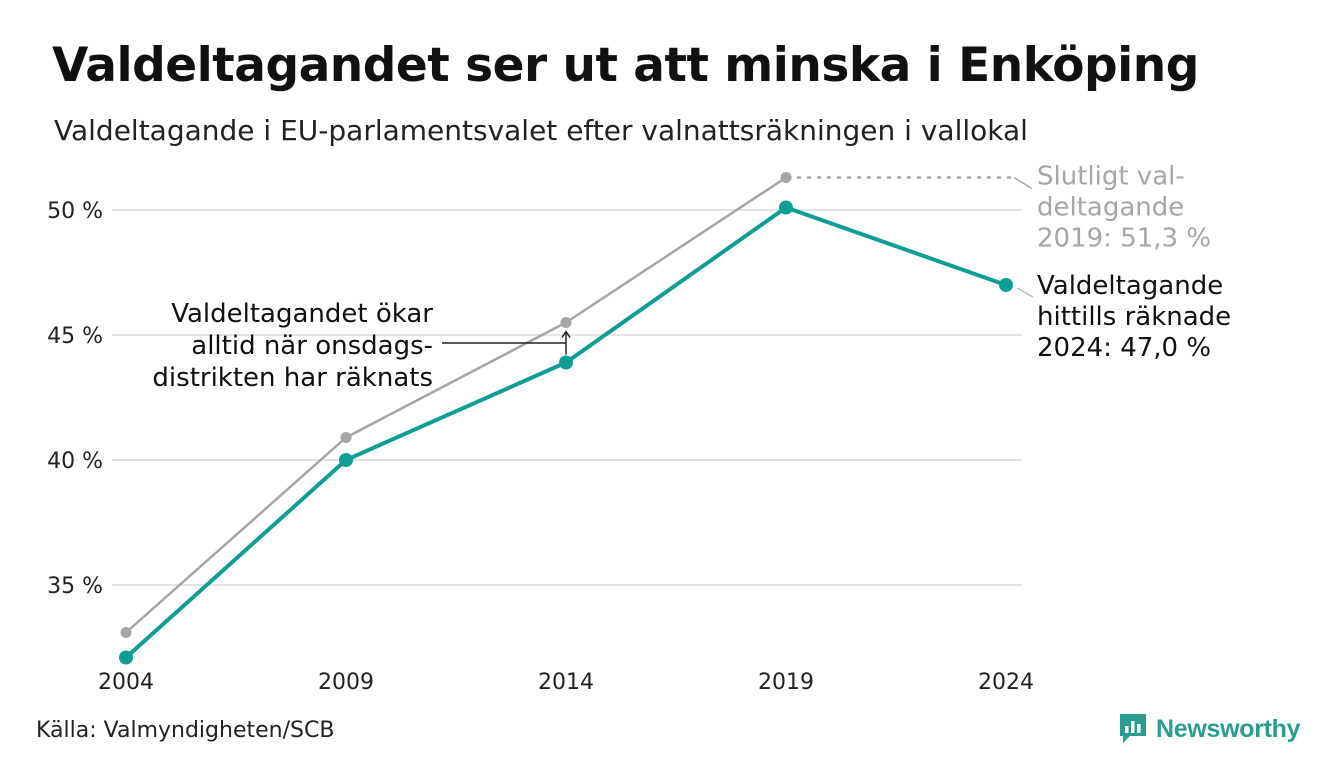  I want to click on x-tick-label: 2024, so click(1006, 682).